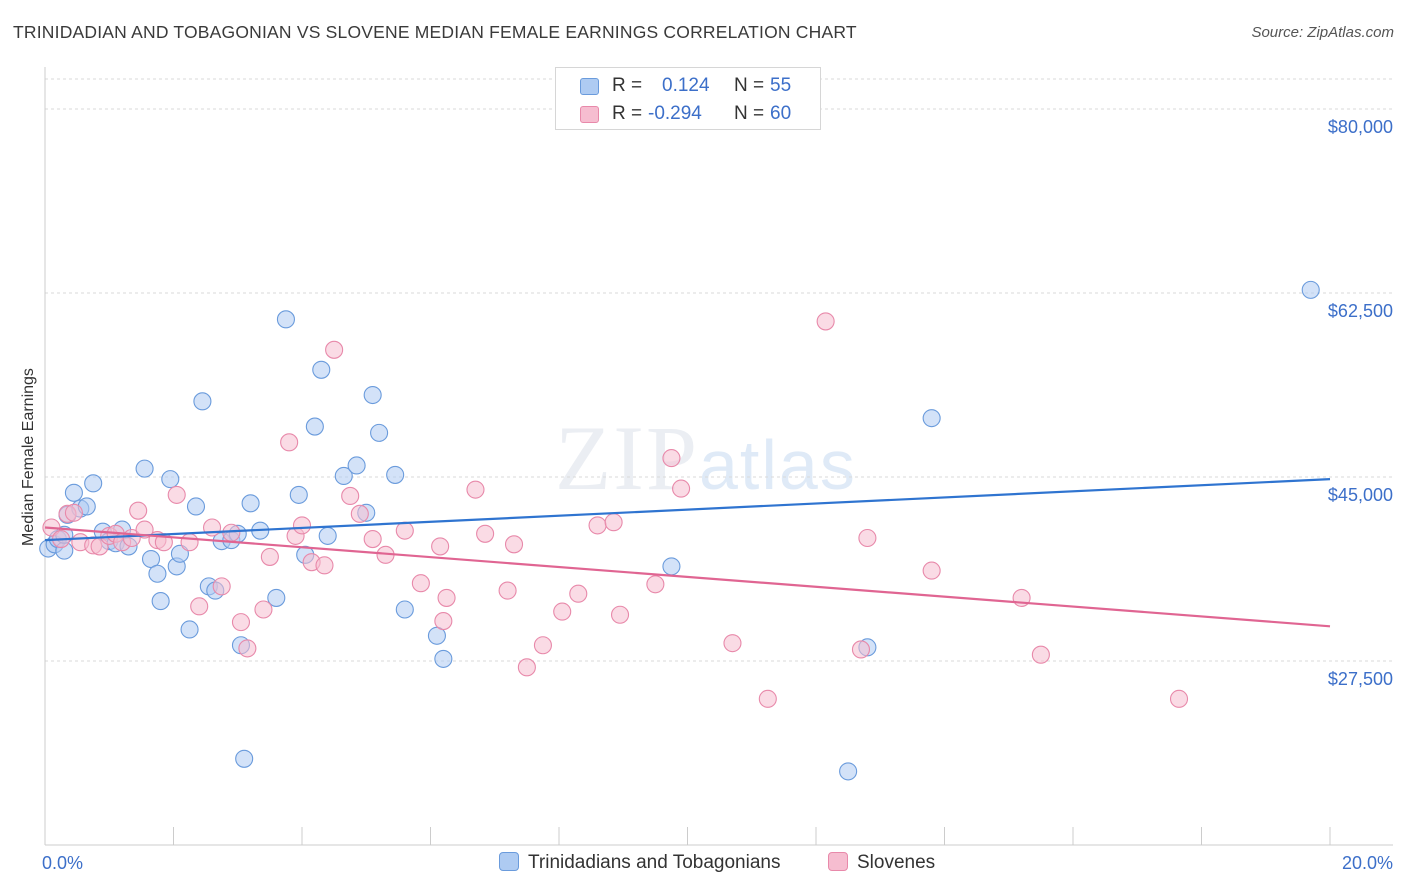  I want to click on legend-label: Trinidadians and Tobagonians, so click(654, 862).